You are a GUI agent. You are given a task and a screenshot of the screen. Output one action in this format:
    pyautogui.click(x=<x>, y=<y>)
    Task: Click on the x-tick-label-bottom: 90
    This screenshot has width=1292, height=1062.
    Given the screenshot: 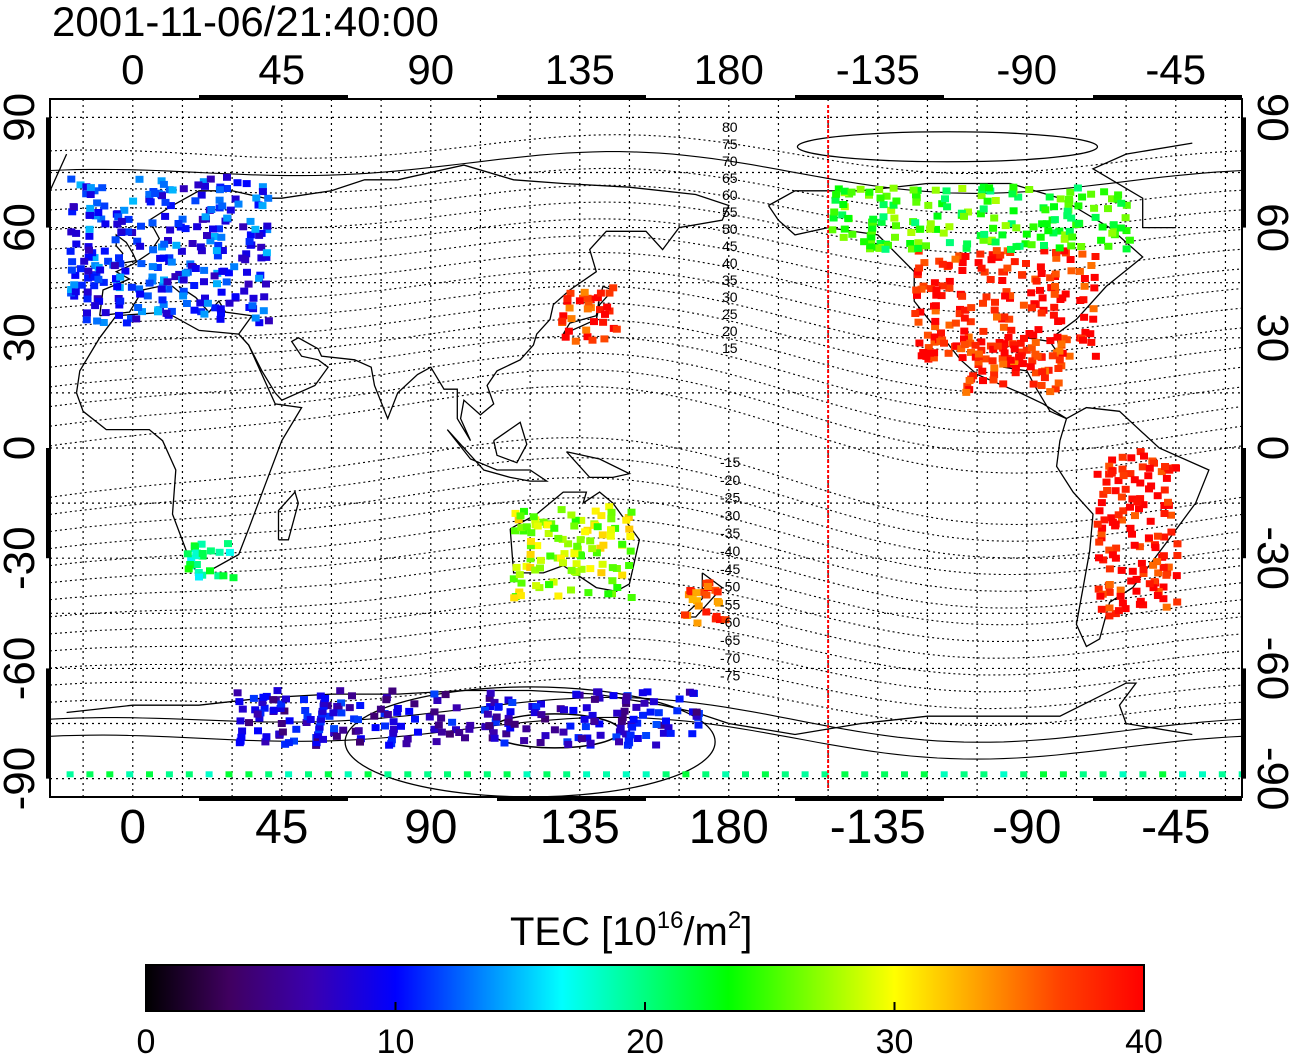 What is the action you would take?
    pyautogui.click(x=430, y=827)
    